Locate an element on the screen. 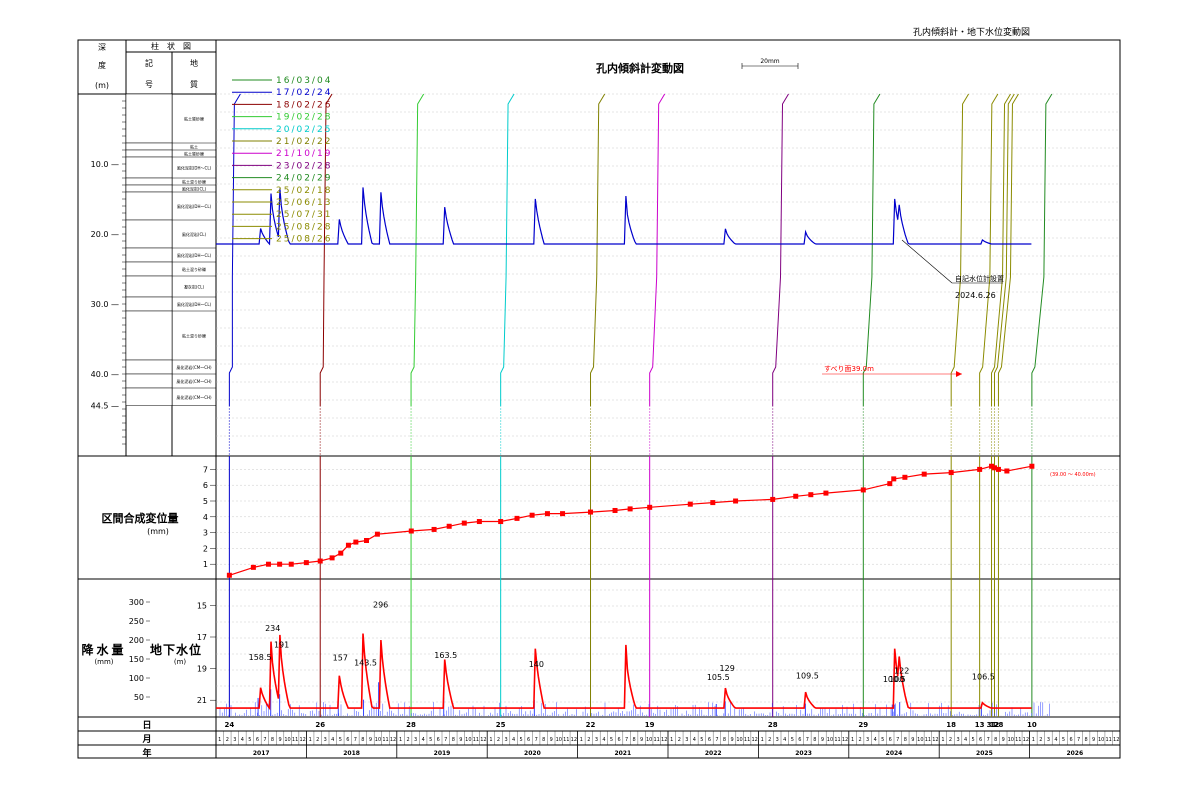 The image size is (1200, 787). depth-axis: 10.0 — 20.0 — 30.0 — 40.0 — 44.5 — is located at coordinates (108, 269).